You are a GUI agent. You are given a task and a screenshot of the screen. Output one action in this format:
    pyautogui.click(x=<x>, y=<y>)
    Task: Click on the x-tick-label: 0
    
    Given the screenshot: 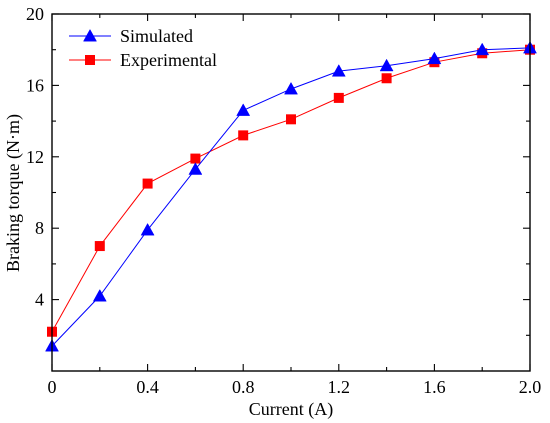 What is the action you would take?
    pyautogui.click(x=52, y=387)
    